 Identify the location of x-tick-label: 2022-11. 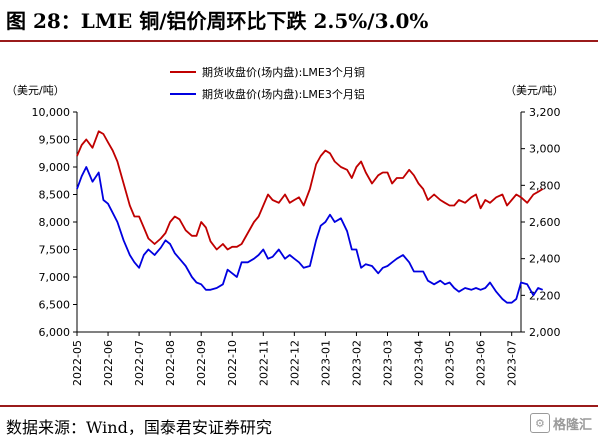
(263, 363).